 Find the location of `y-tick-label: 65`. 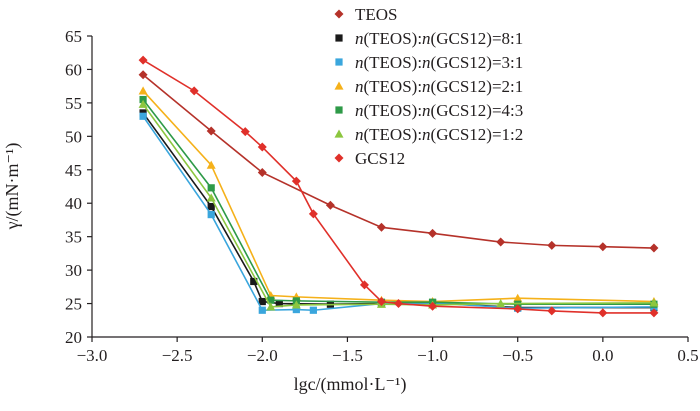

y-tick-label: 65 is located at coordinates (73, 36).